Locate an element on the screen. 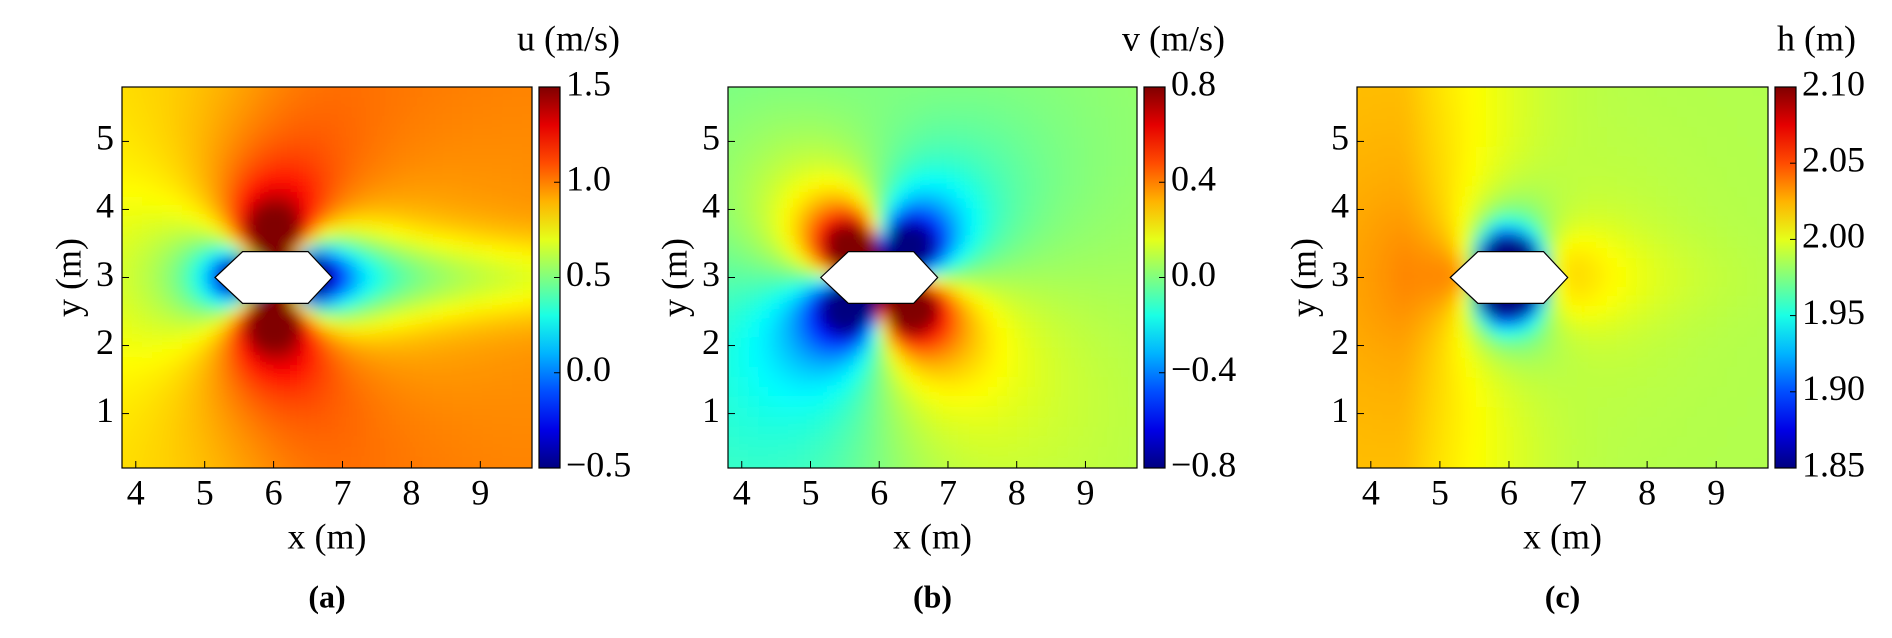 Image resolution: width=1892 pixels, height=638 pixels. obstacle is located at coordinates (273, 277).